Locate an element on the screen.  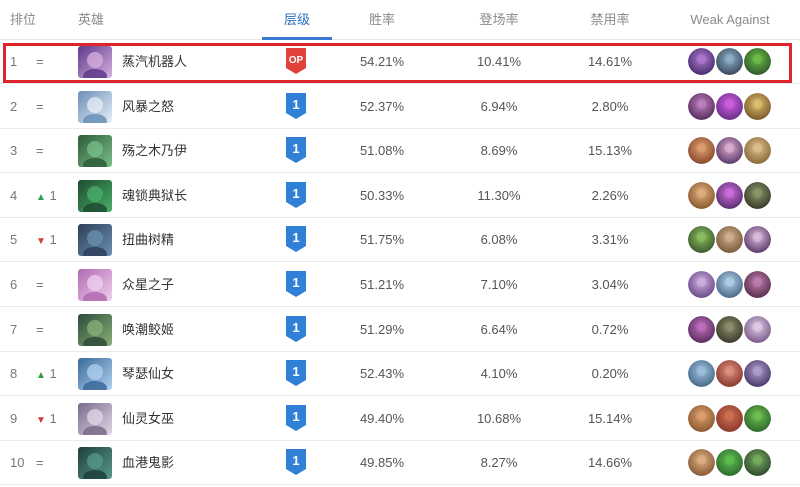
table-row: 9 ▼ 1 仙灵女巫 1 49.40% 10. is located at coordinates (400, 419).